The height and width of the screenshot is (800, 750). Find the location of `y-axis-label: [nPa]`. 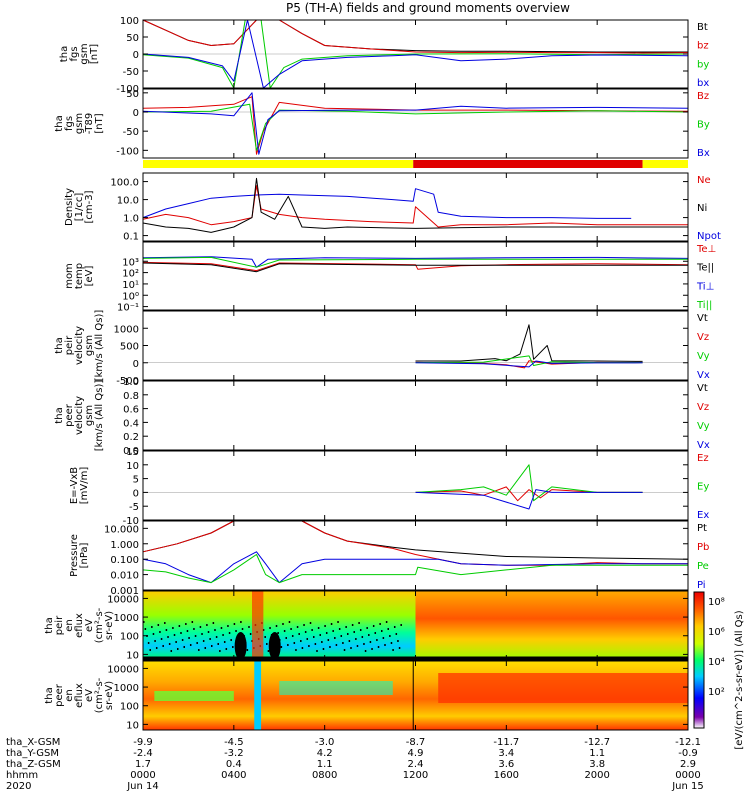

y-axis-label: [nPa] is located at coordinates (84, 555).